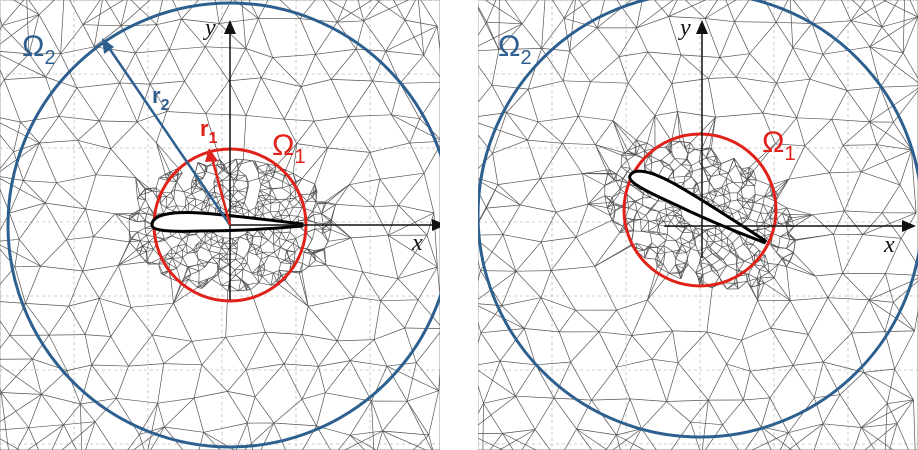  What do you see at coordinates (221, 191) in the screenshot?
I see `inner-radius-line` at bounding box center [221, 191].